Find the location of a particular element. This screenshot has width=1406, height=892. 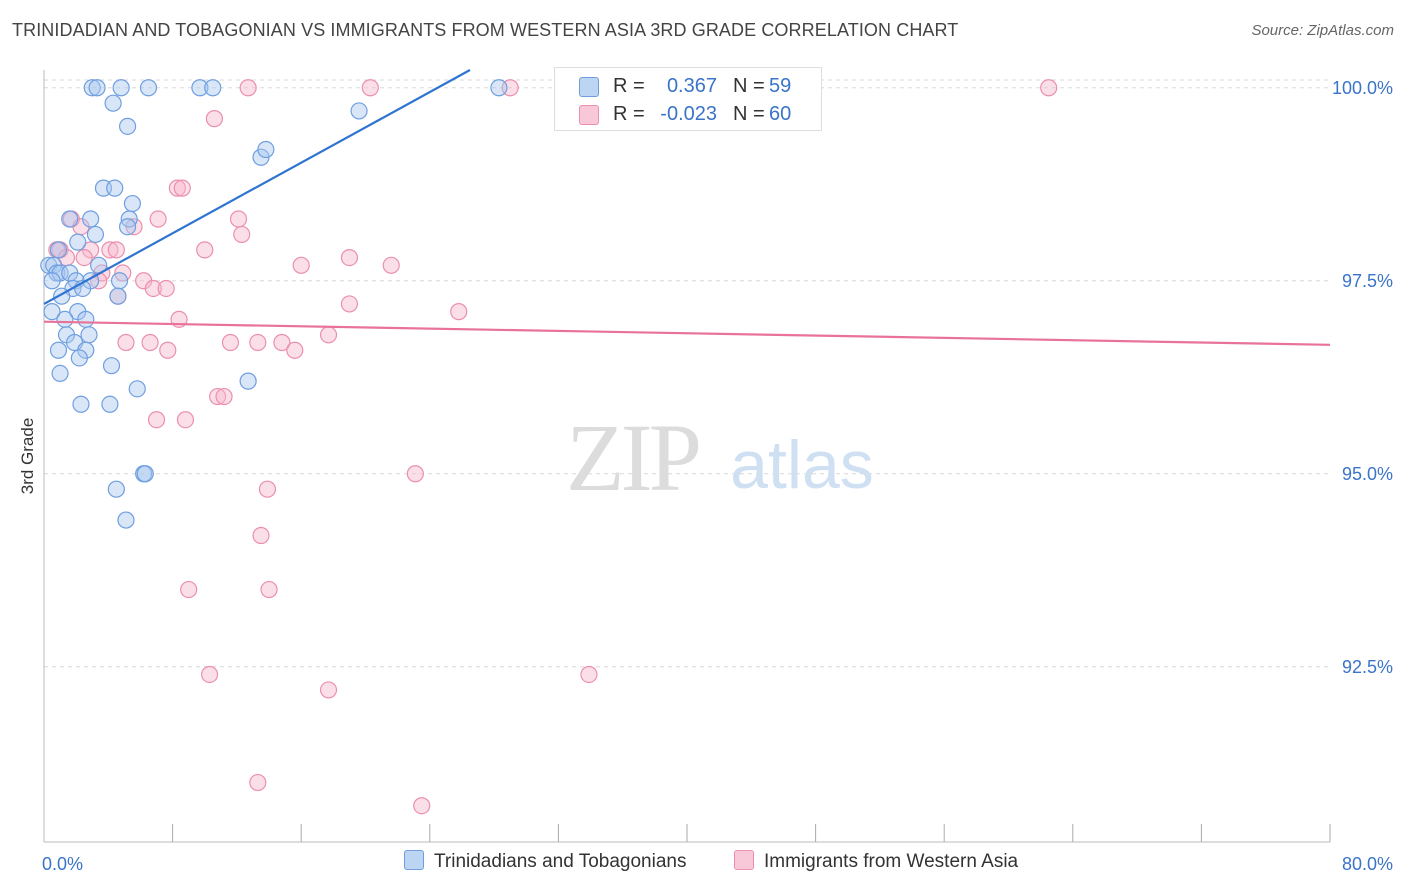

watermark: ZIP atlas is located at coordinates (720, 457).